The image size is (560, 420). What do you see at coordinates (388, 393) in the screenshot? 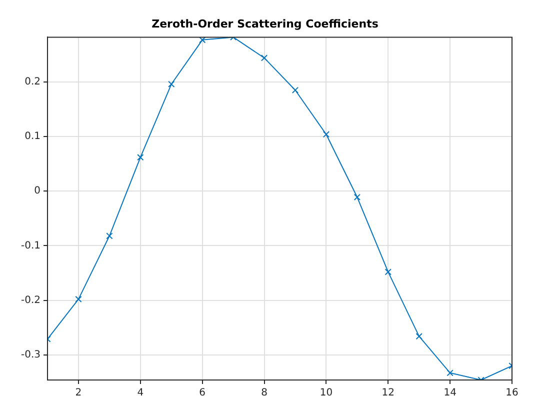
I see `x-tick-label: 12` at bounding box center [388, 393].